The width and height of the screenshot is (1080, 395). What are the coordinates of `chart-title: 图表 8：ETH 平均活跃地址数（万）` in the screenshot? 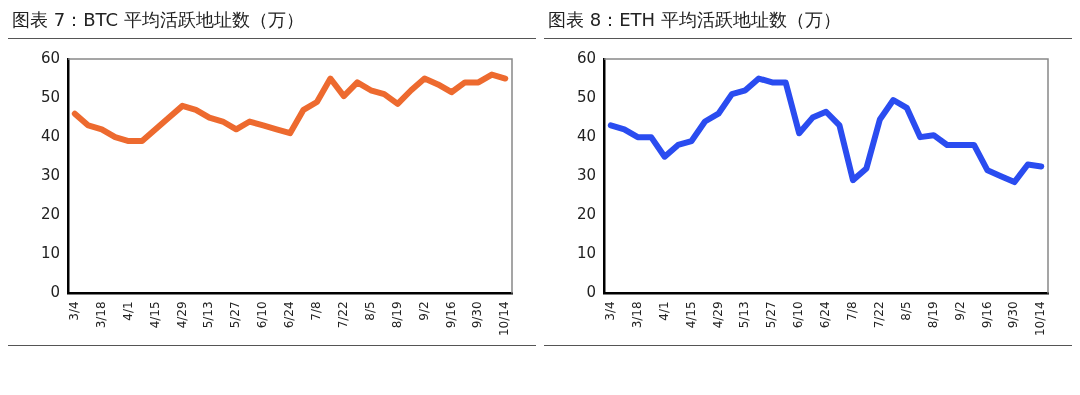 It's located at (808, 19).